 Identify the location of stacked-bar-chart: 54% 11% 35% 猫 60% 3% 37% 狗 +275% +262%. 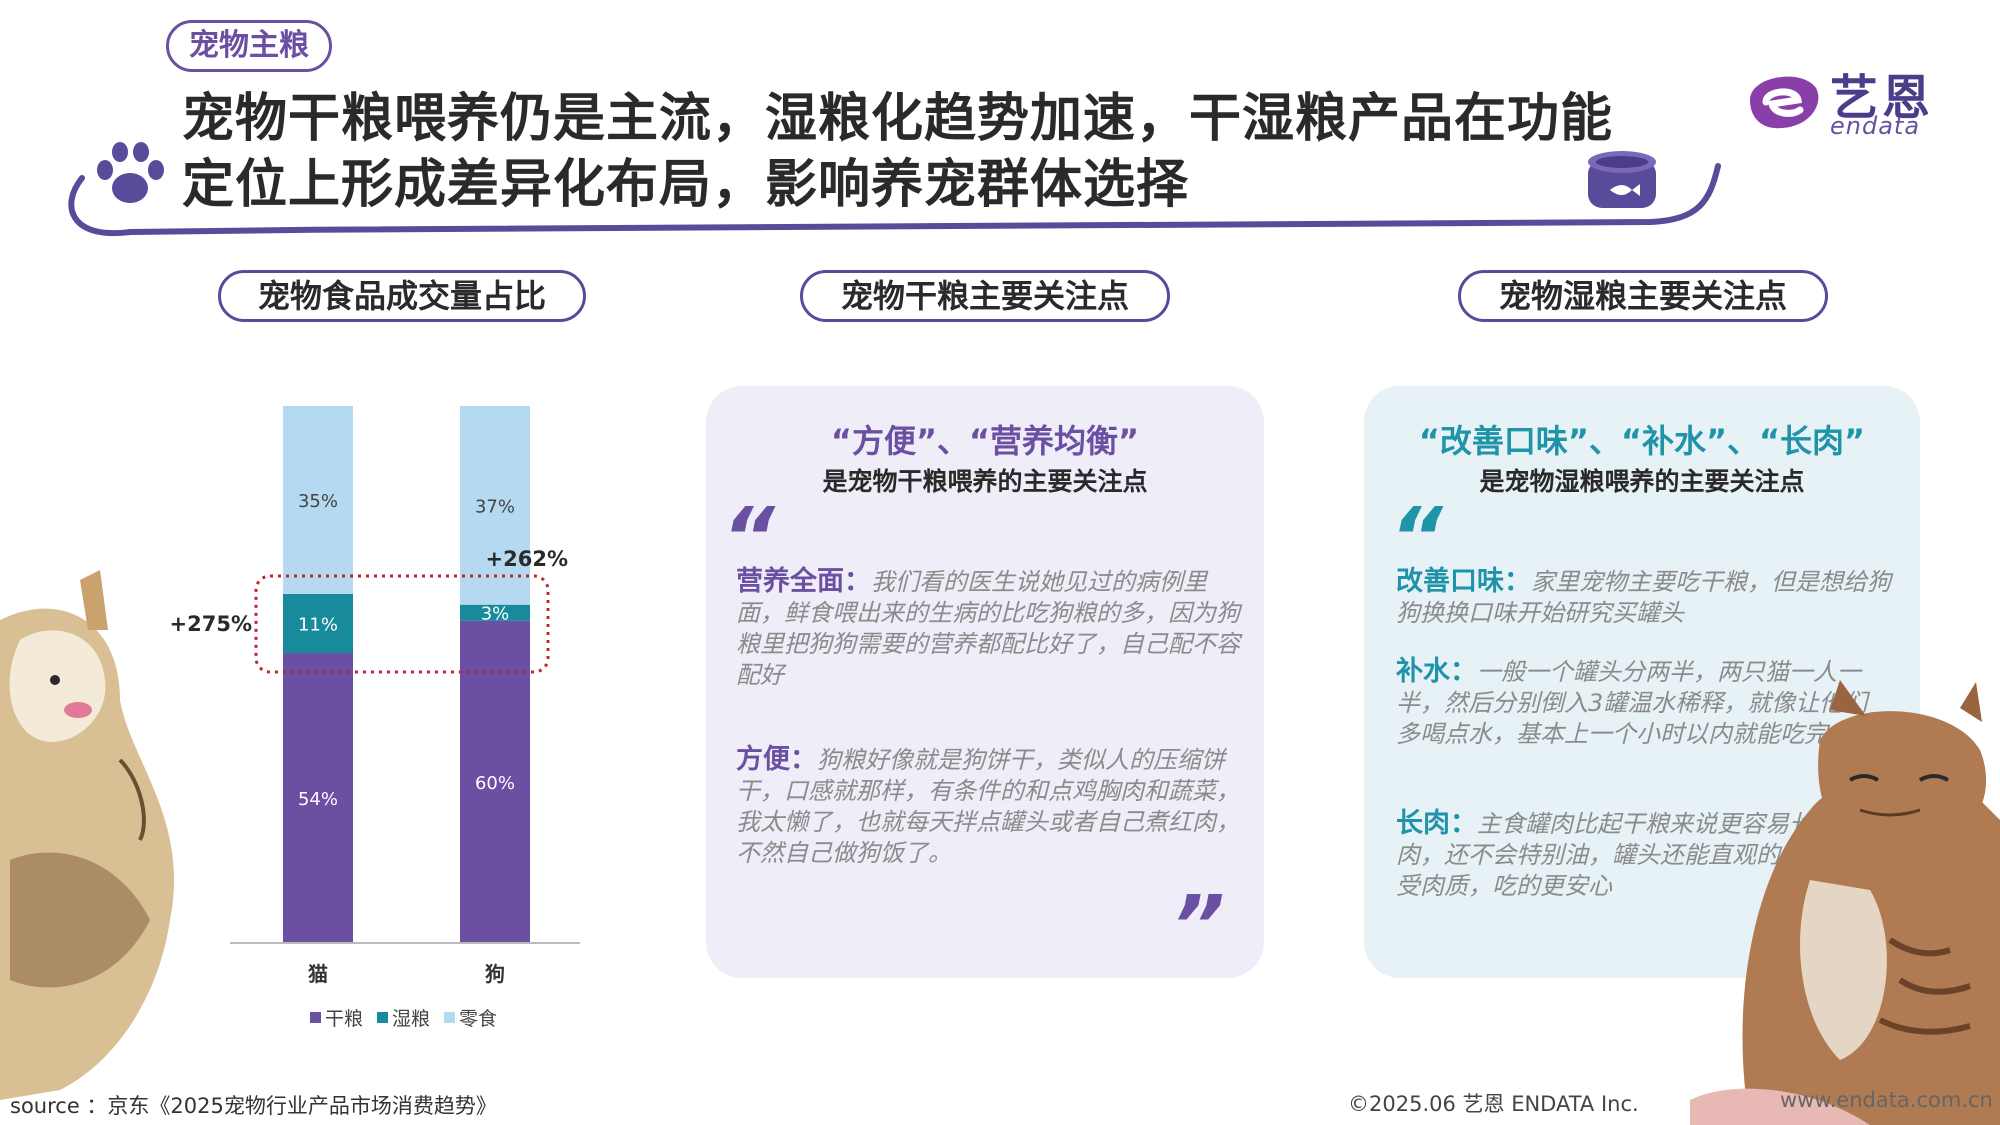
(375, 696).